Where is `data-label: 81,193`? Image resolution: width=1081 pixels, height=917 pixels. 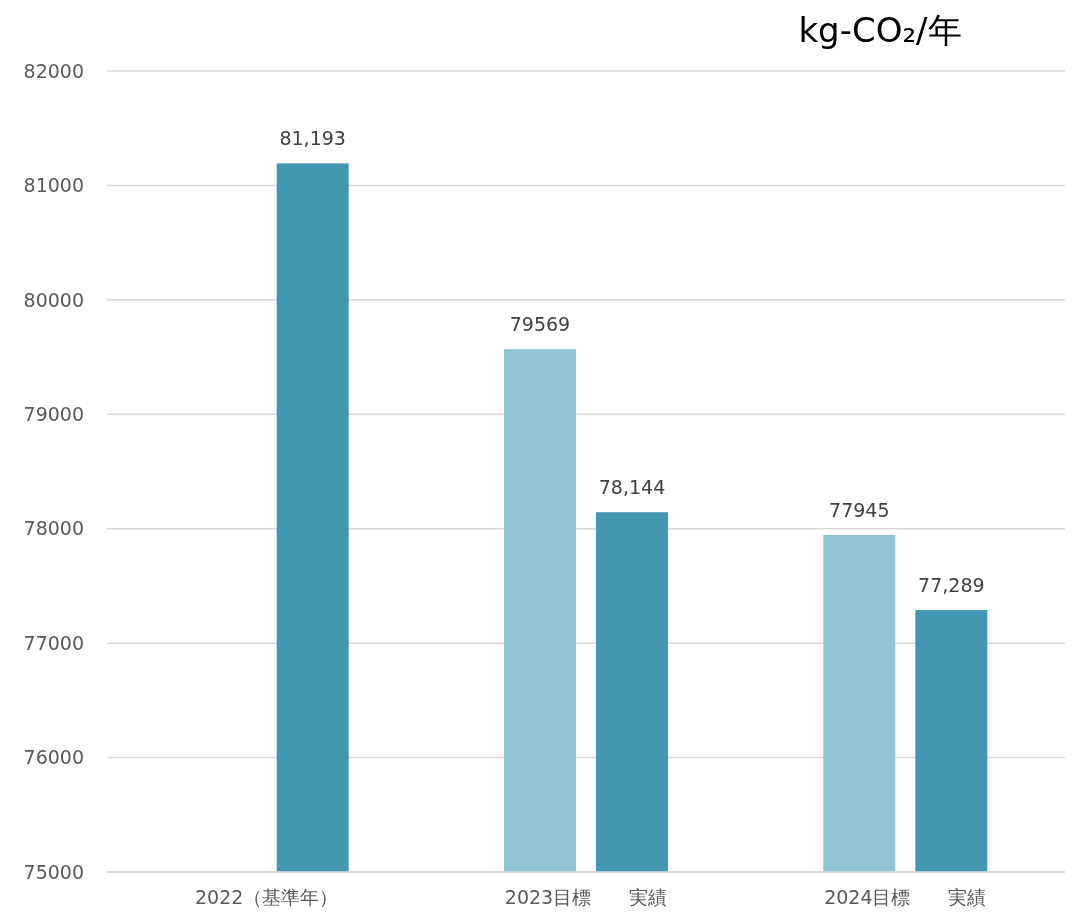 data-label: 81,193 is located at coordinates (312, 138).